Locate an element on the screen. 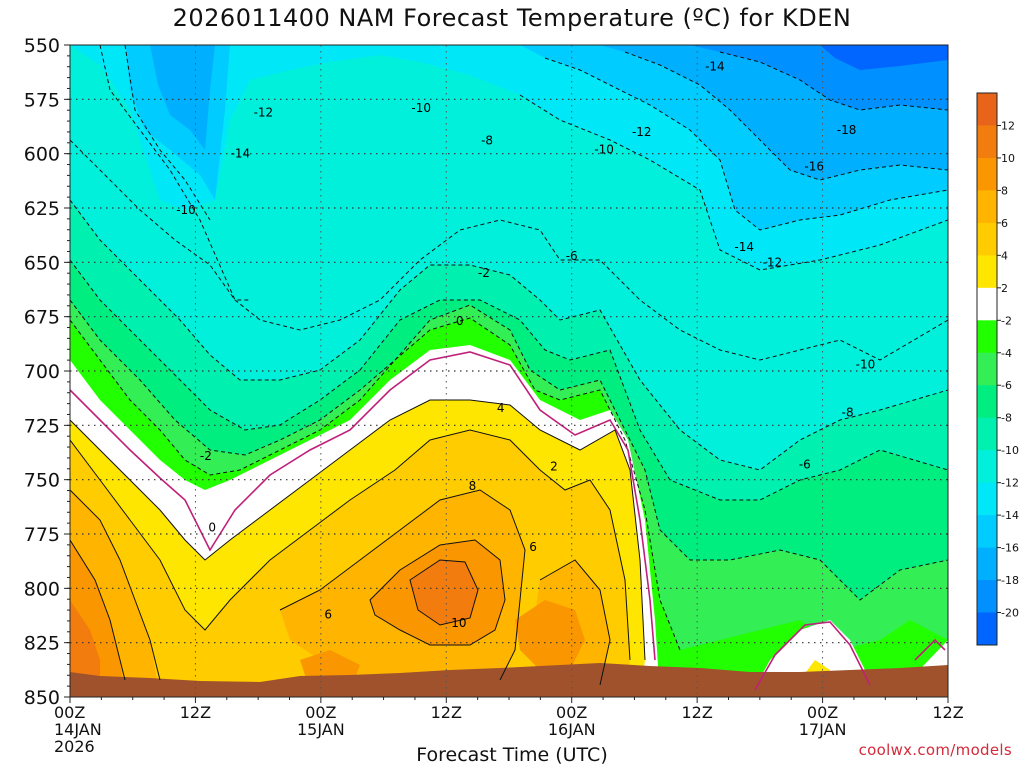 The image size is (1024, 768). colorbar-label: -20 is located at coordinates (1010, 613).